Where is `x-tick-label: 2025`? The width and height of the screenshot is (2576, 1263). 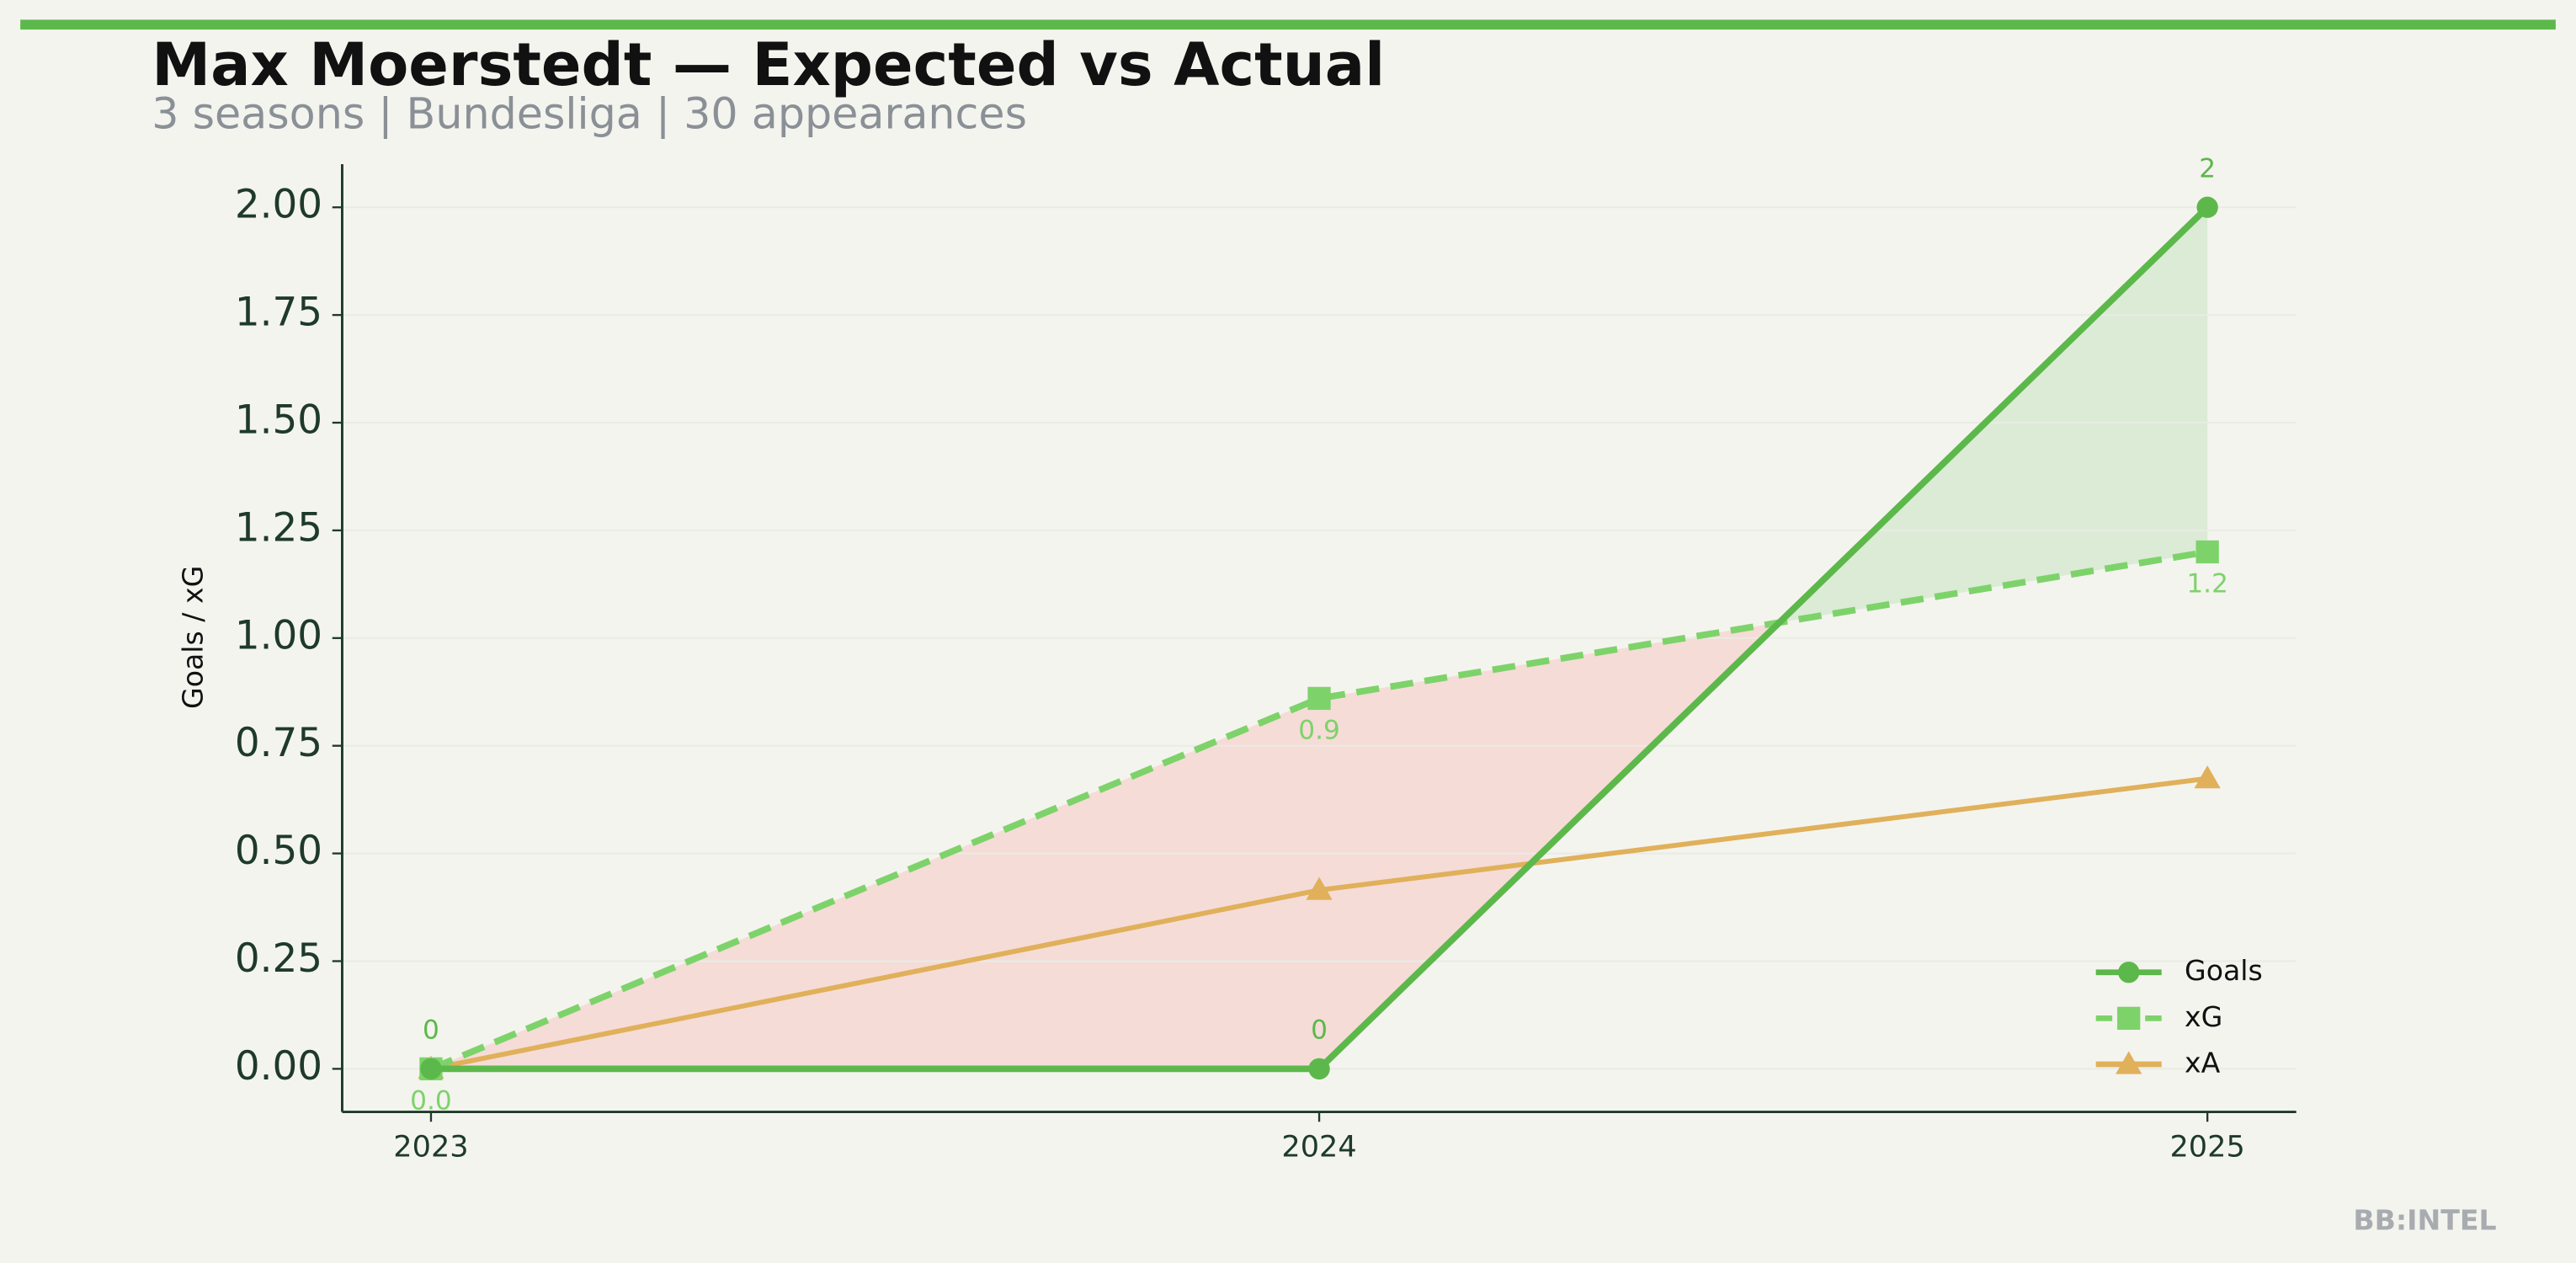
x-tick-label: 2025 is located at coordinates (2207, 1146).